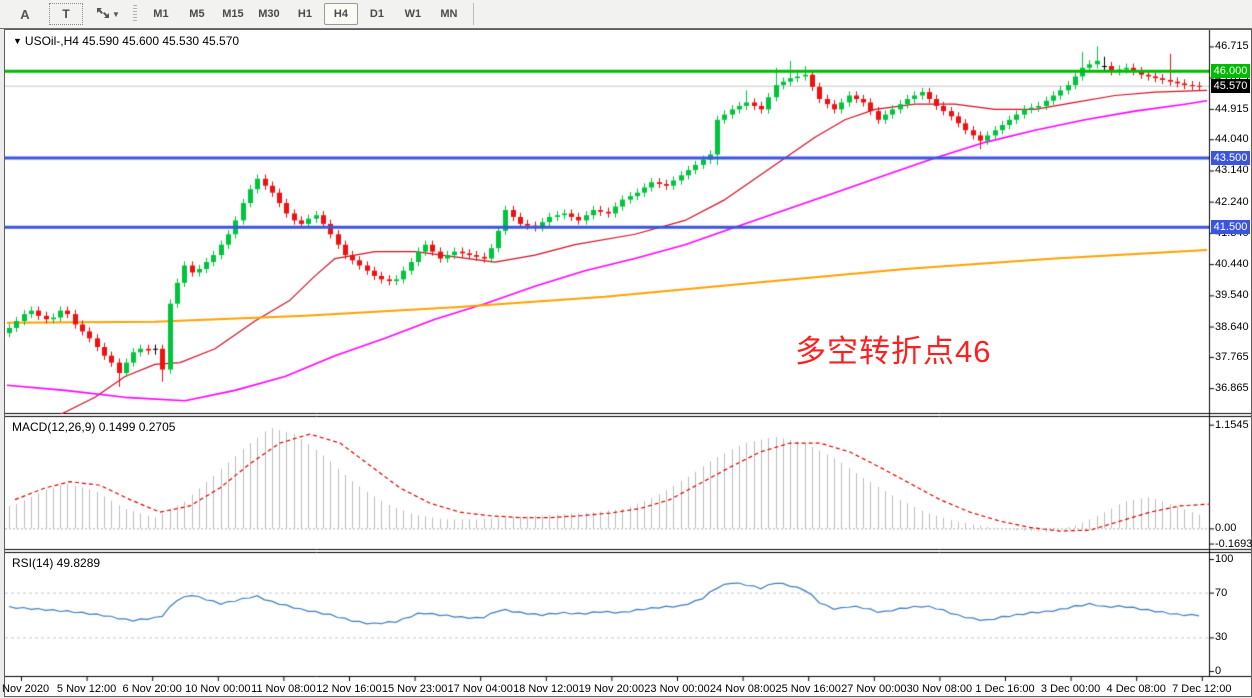 This screenshot has width=1252, height=698. What do you see at coordinates (218, 689) in the screenshot?
I see `time-axis-label: 10 Nov 00:00` at bounding box center [218, 689].